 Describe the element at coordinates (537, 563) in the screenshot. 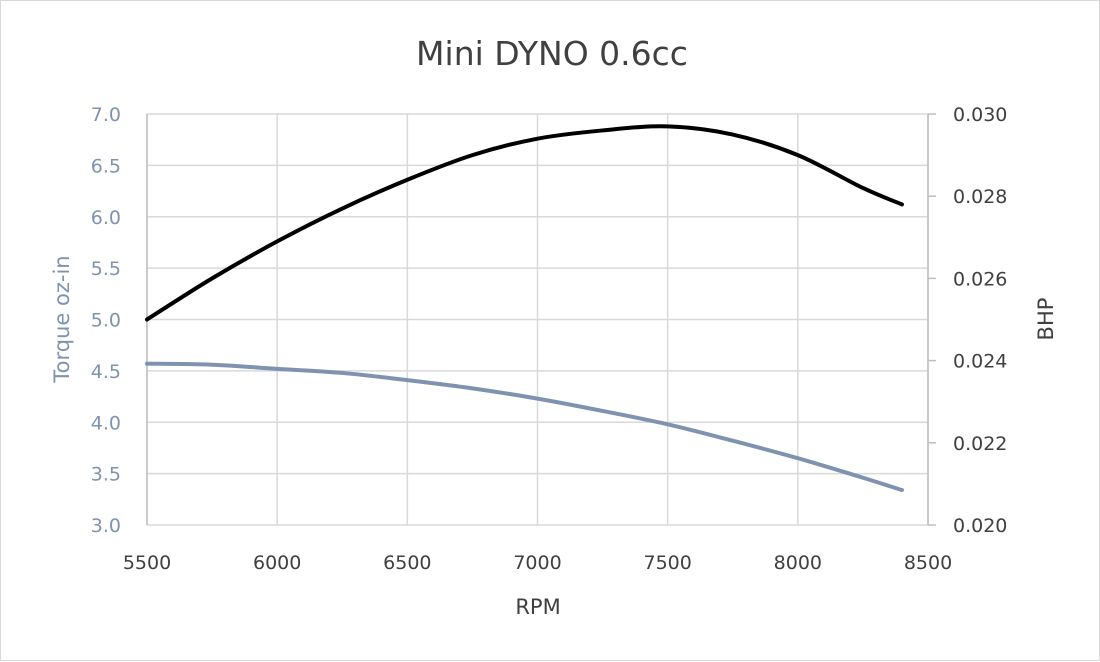

I see `x-tick-label: 7000` at that location.